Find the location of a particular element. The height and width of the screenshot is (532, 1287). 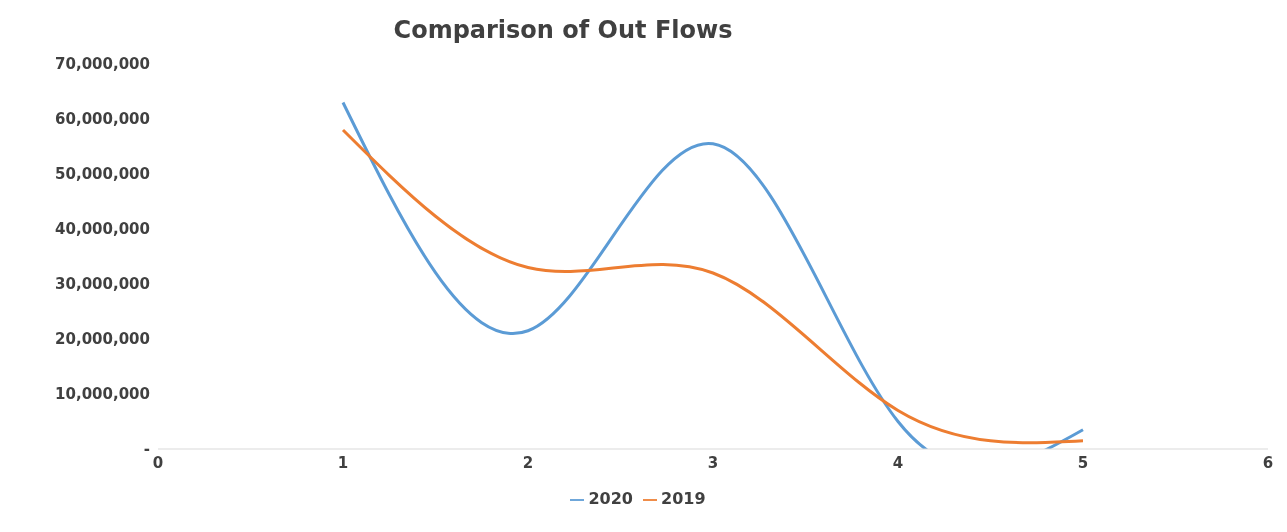

chart-title: Comparison of Out Flows is located at coordinates (563, 29).